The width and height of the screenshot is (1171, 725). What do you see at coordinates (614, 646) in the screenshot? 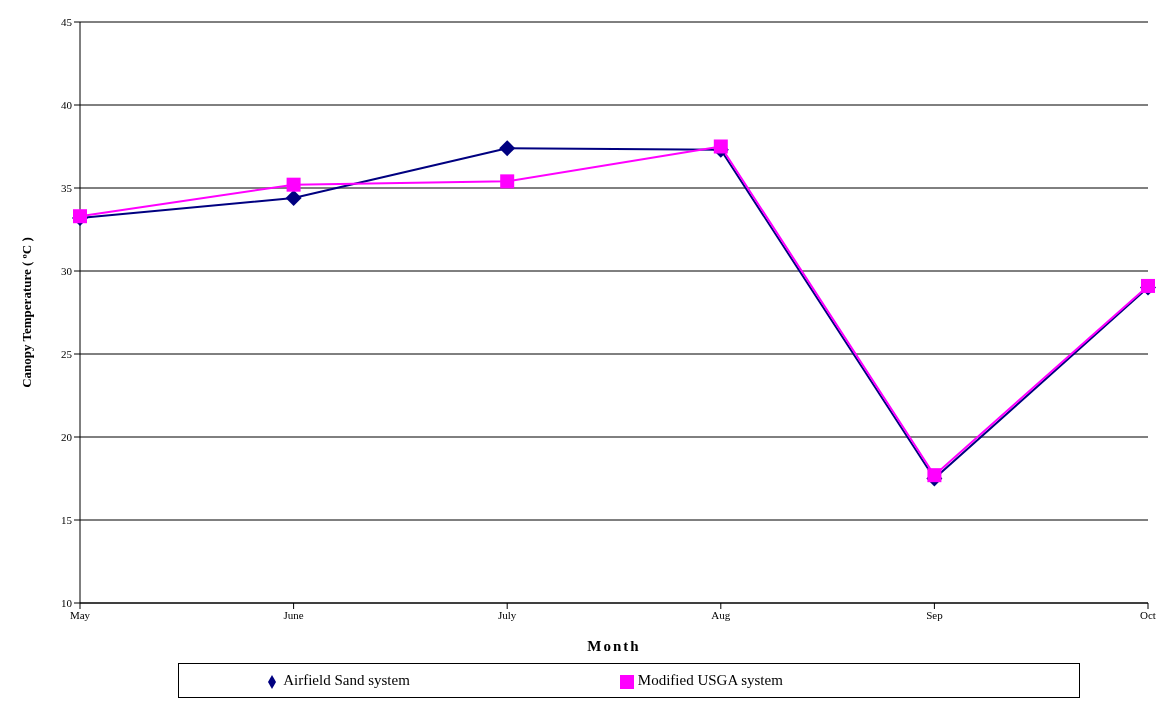
I see `x-axis-title: Month` at bounding box center [614, 646].